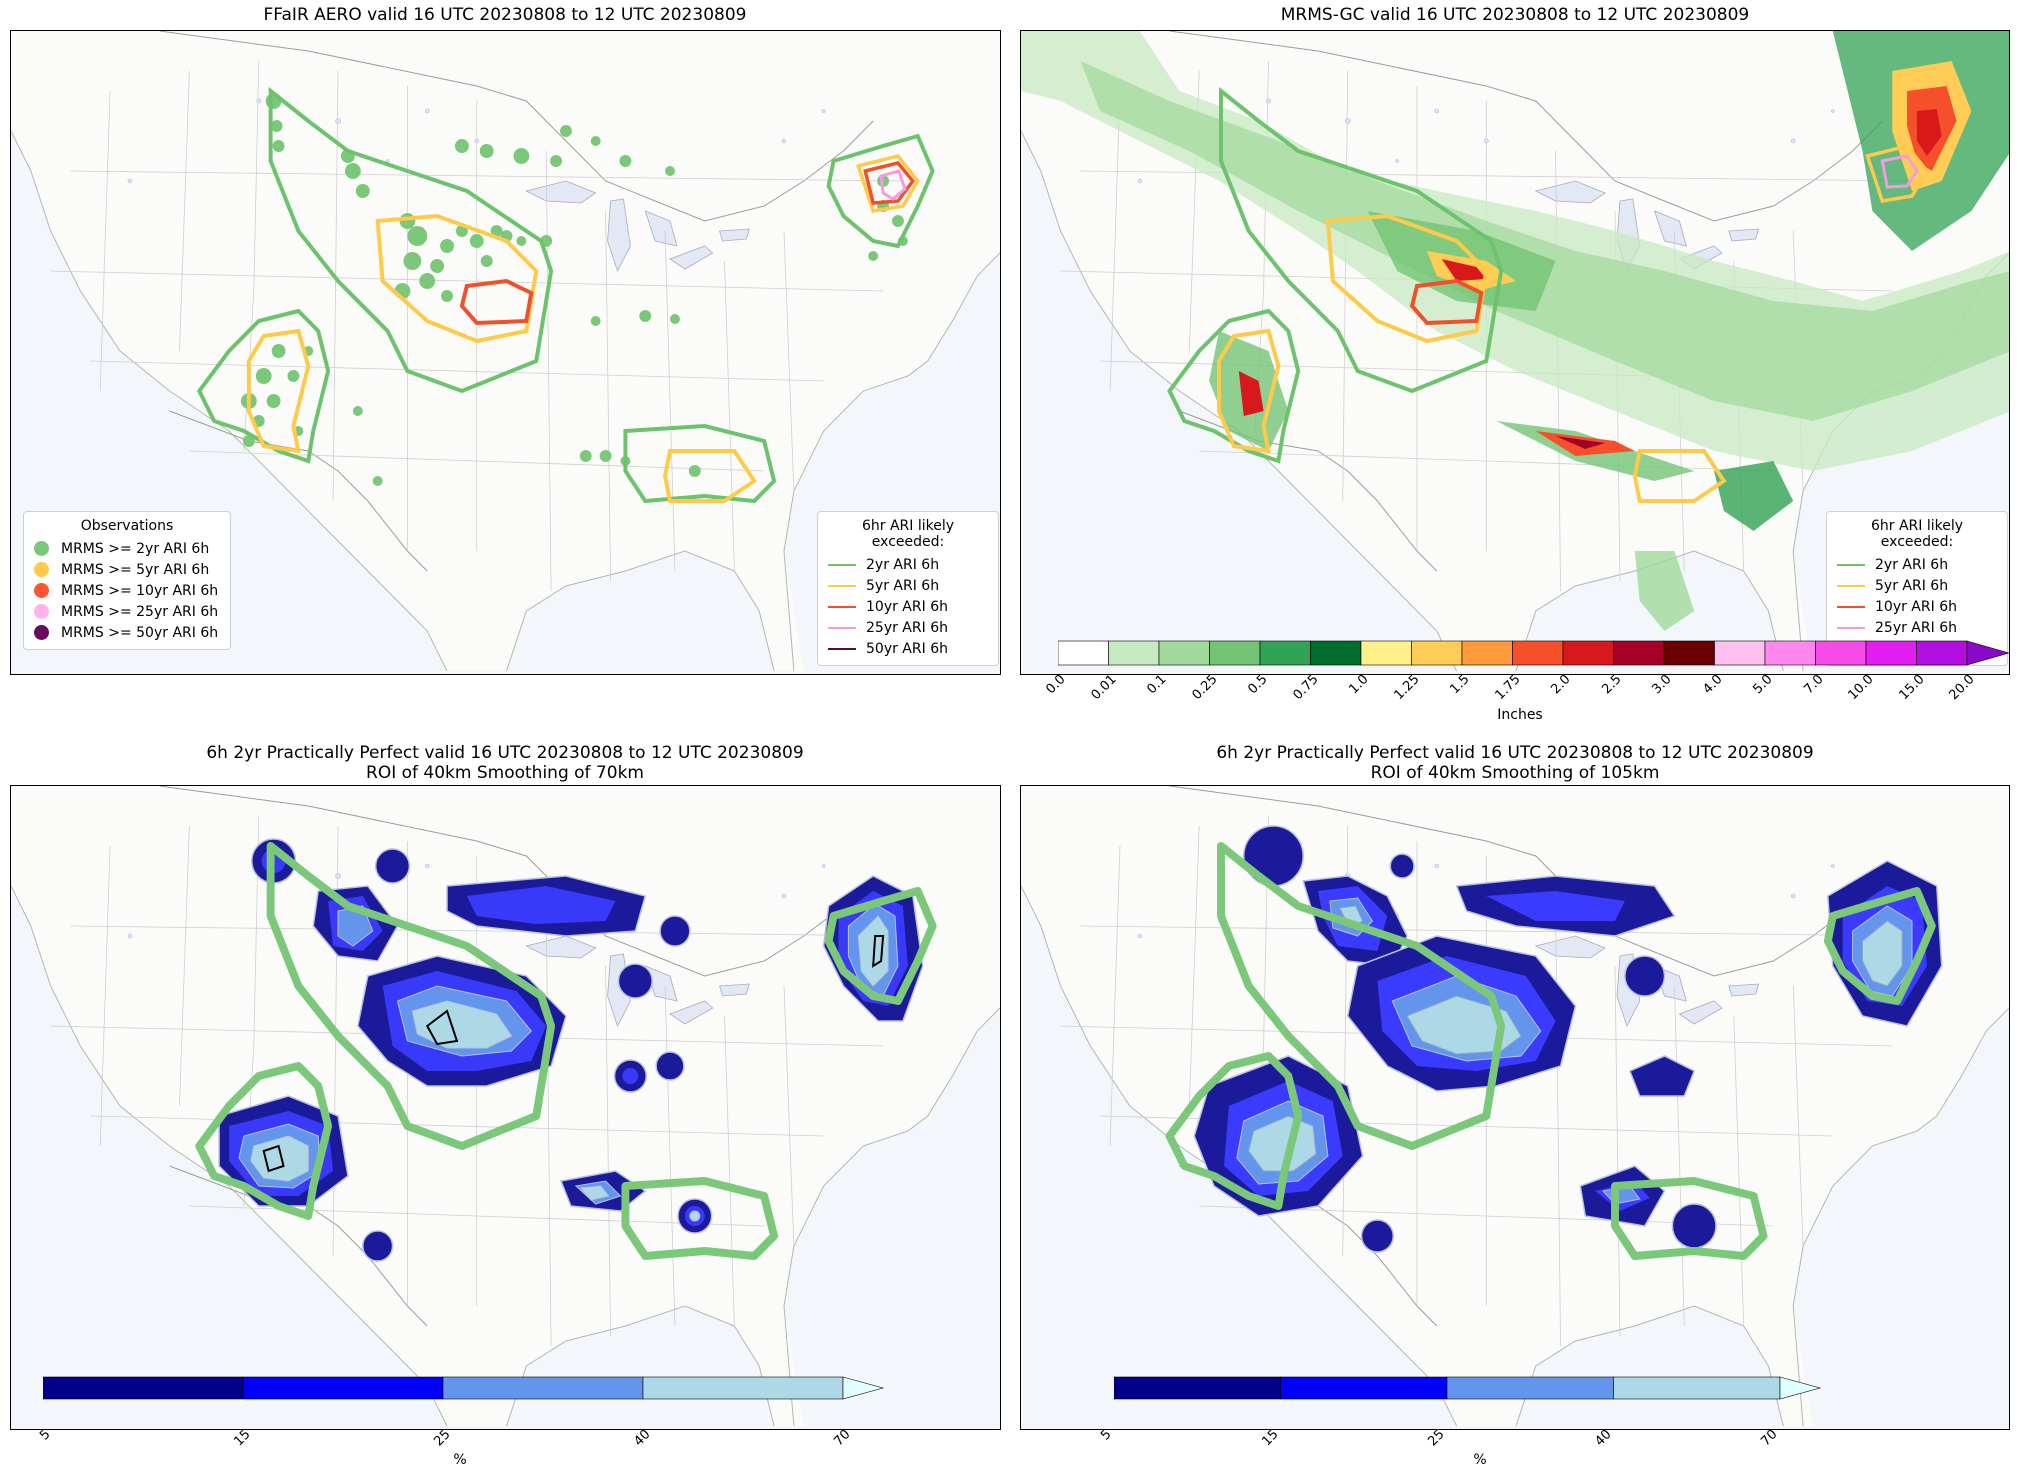  I want to click on legend-entry: 50yr ARI 6h, so click(908, 648).